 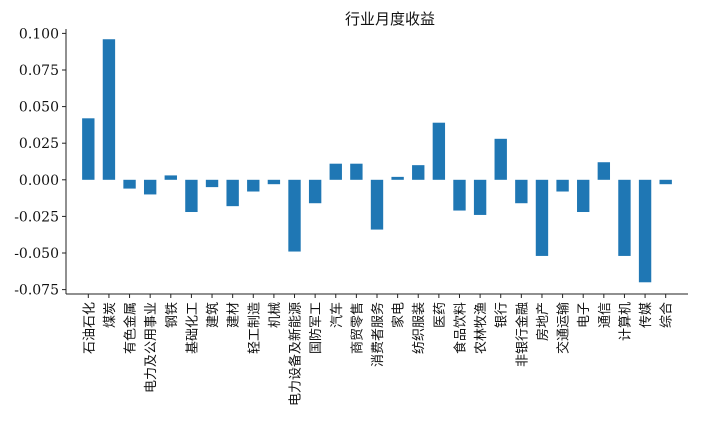 What do you see at coordinates (275, 315) in the screenshot?
I see `x-tick-label: 机械` at bounding box center [275, 315].